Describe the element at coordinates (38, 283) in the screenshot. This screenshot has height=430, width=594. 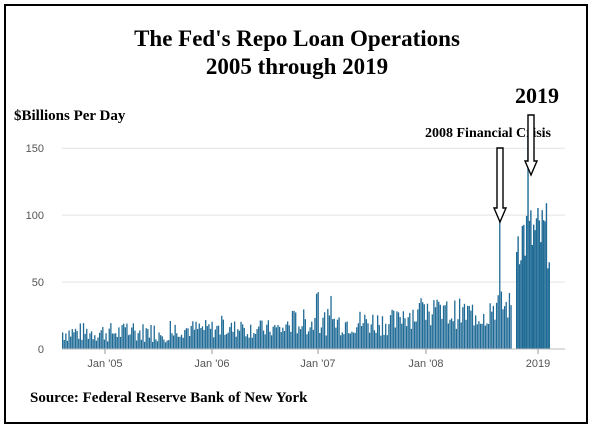
I see `y-tick-label: 50` at that location.